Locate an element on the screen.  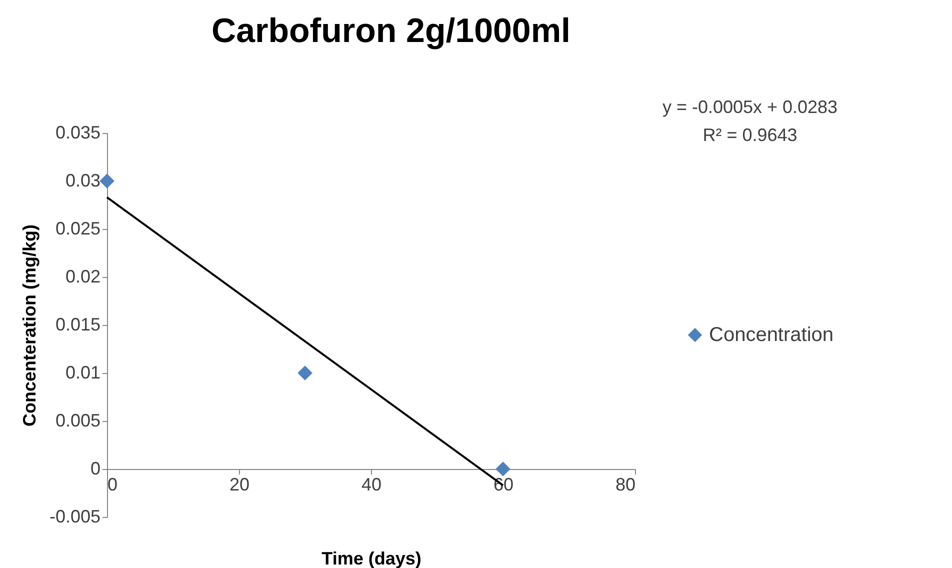
y-tick-label: 0 is located at coordinates (95, 468).